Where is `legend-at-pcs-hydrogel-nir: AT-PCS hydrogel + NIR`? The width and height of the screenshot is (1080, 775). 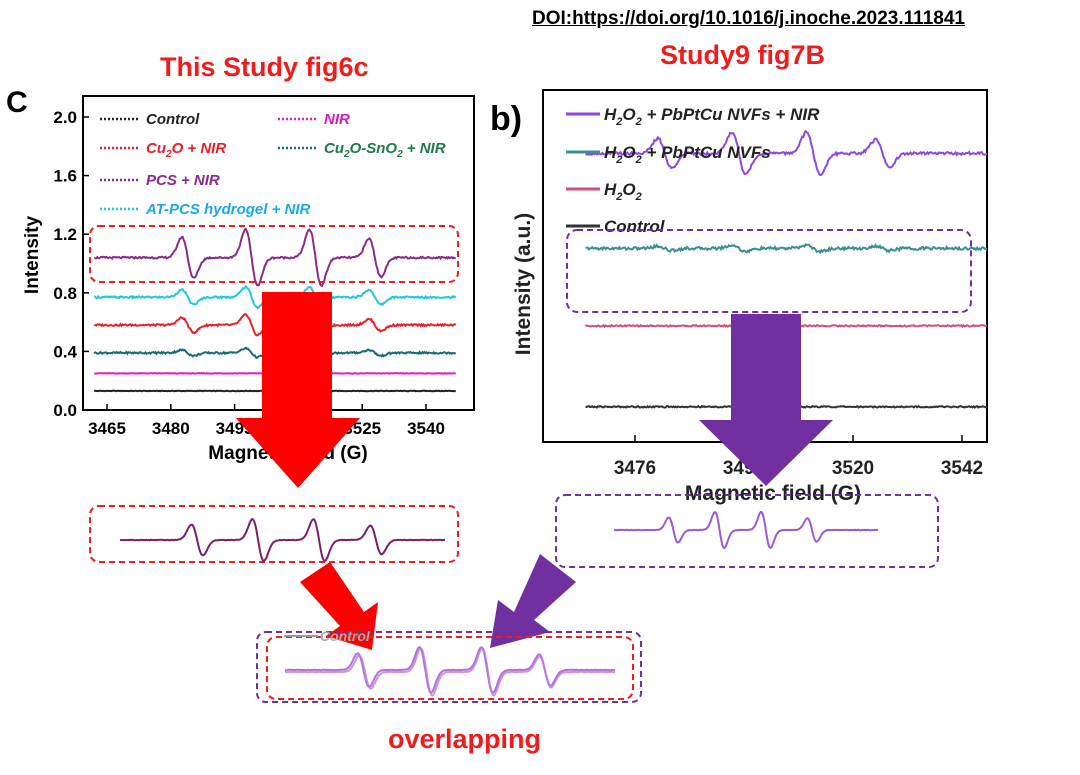 legend-at-pcs-hydrogel-nir: AT-PCS hydrogel + NIR is located at coordinates (227, 209).